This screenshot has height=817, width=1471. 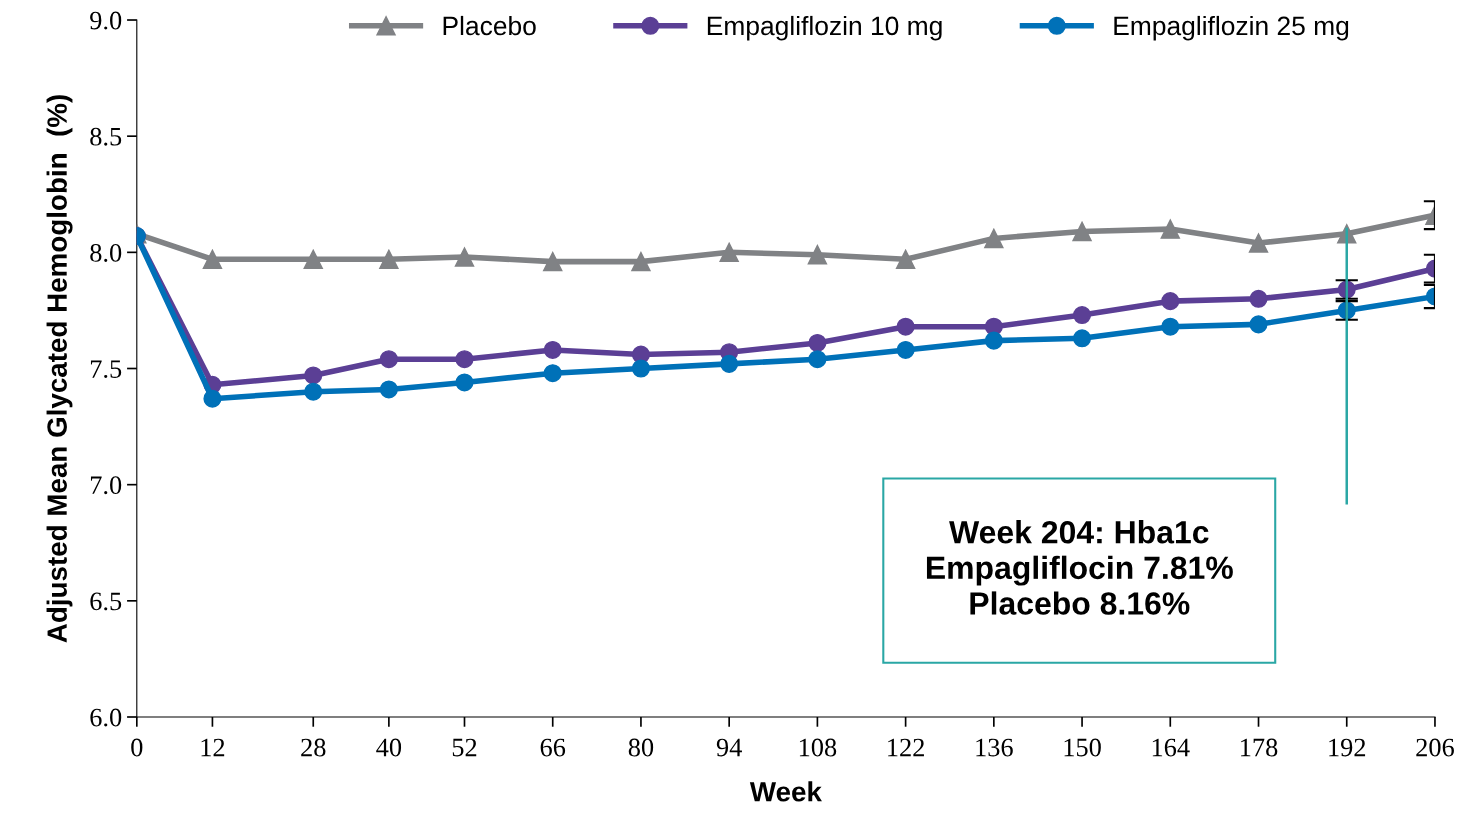 What do you see at coordinates (994, 747) in the screenshot?
I see `x-tick-label: 136` at bounding box center [994, 747].